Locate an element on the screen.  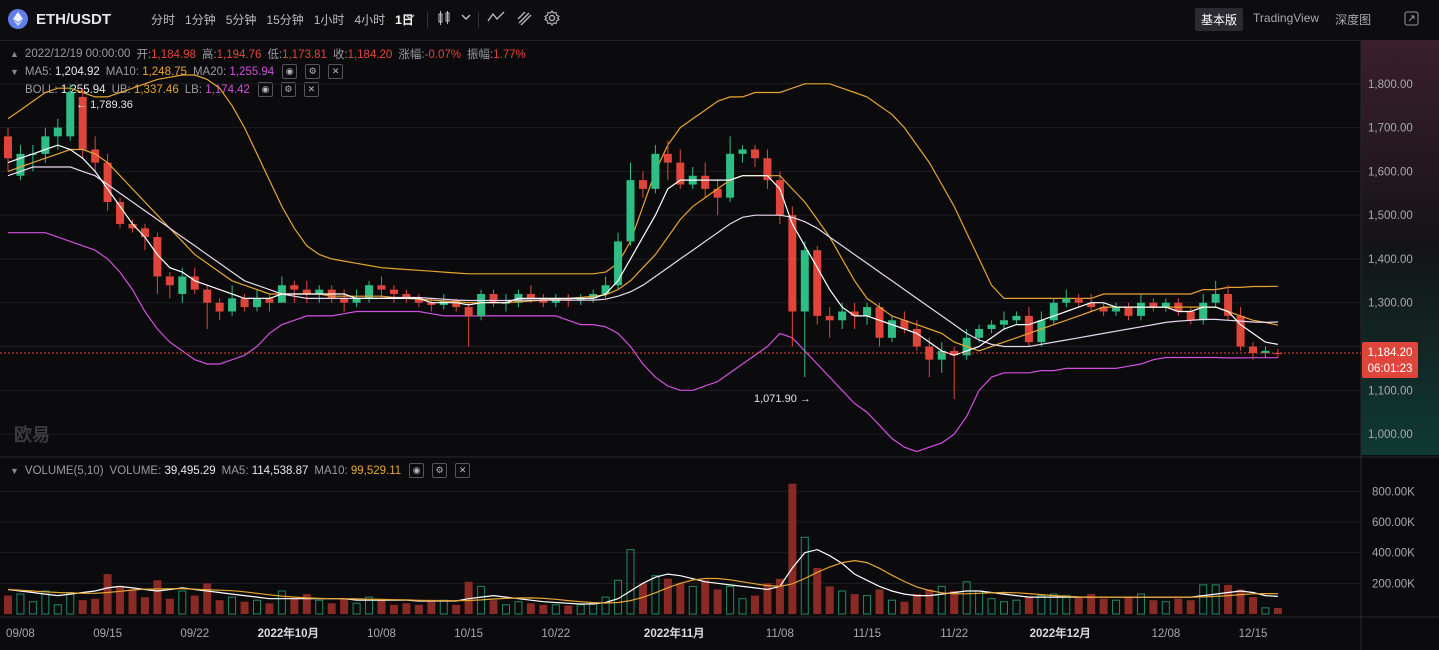
draw-tool-icon is located at coordinates (524, 19).